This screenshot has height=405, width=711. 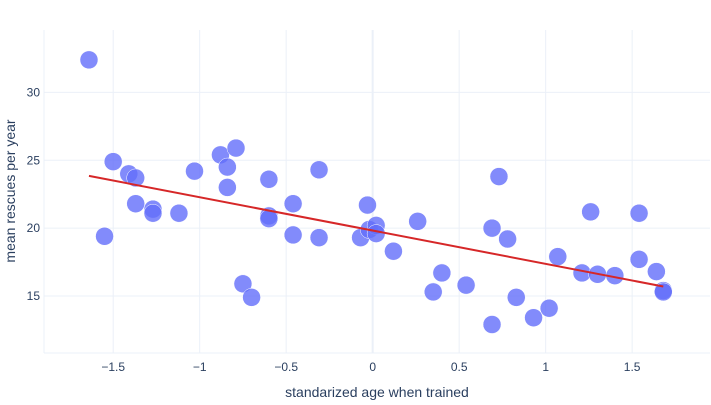 What do you see at coordinates (34, 228) in the screenshot?
I see `y-tick-label: 20` at bounding box center [34, 228].